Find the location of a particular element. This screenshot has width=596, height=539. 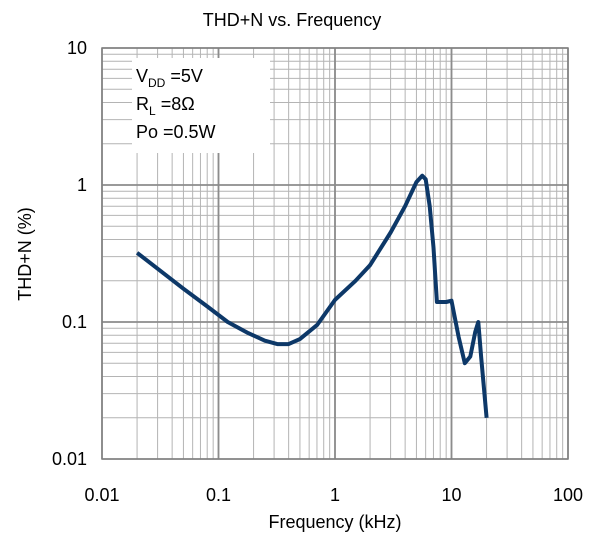

x-tick-label: 100 is located at coordinates (568, 495).